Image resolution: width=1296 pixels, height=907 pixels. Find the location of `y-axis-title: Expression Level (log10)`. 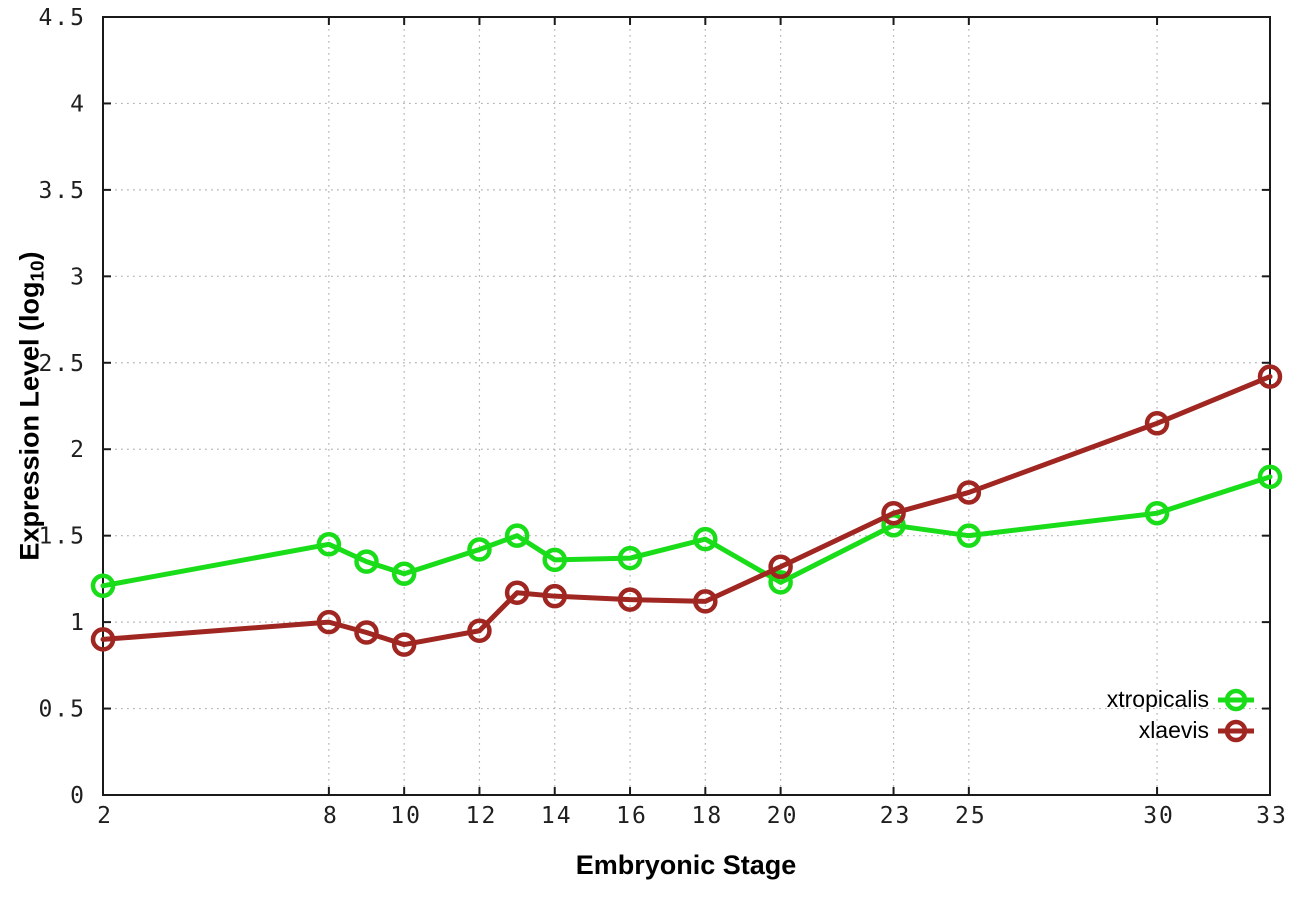

y-axis-title: Expression Level (log10) is located at coordinates (31, 408).